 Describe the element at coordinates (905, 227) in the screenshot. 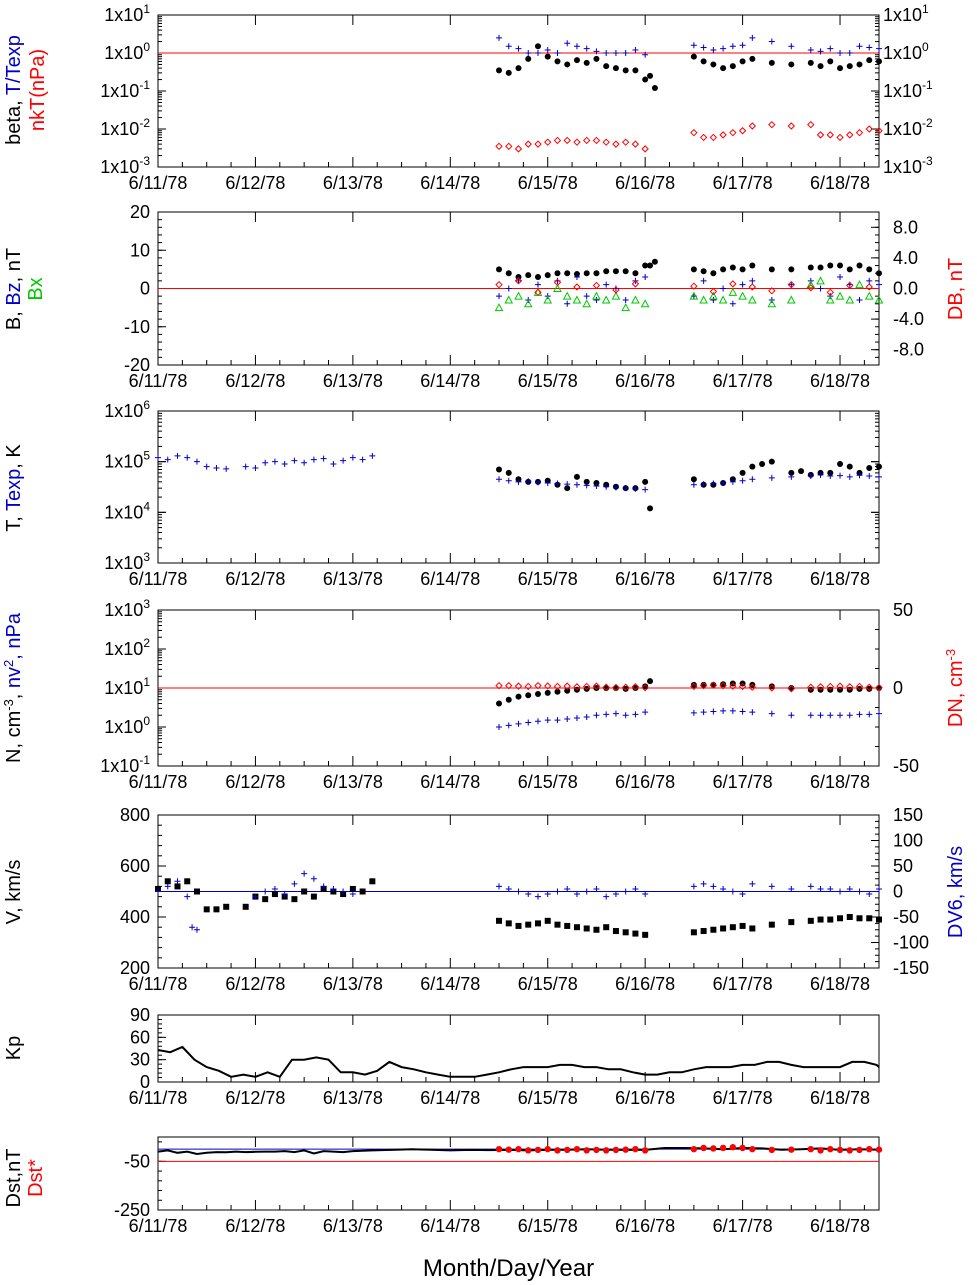

I see `y2-tick-label: 8.0` at that location.